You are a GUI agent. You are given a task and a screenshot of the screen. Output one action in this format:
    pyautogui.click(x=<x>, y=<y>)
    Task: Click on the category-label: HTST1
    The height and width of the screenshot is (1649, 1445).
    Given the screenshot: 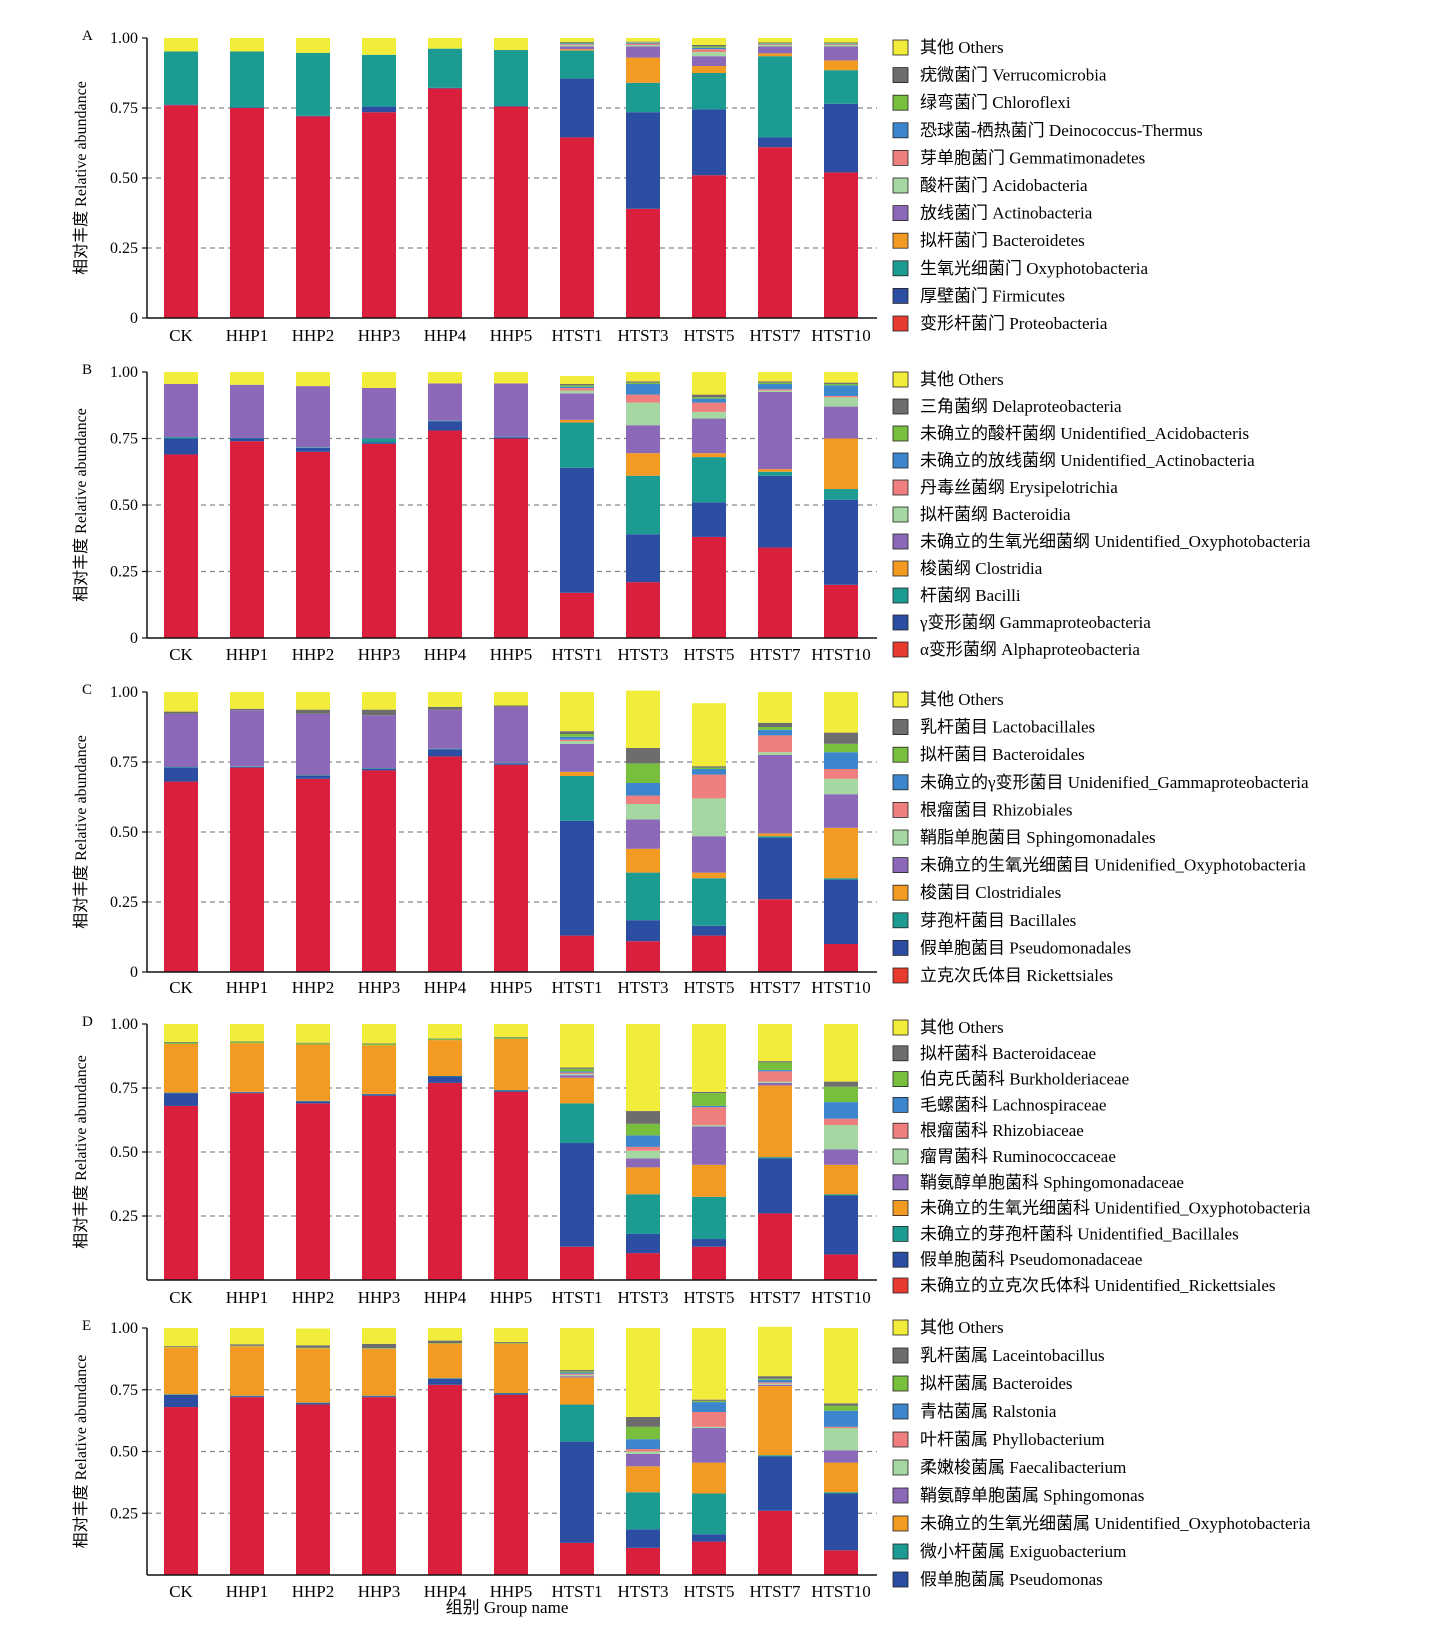 What is the action you would take?
    pyautogui.click(x=577, y=1297)
    